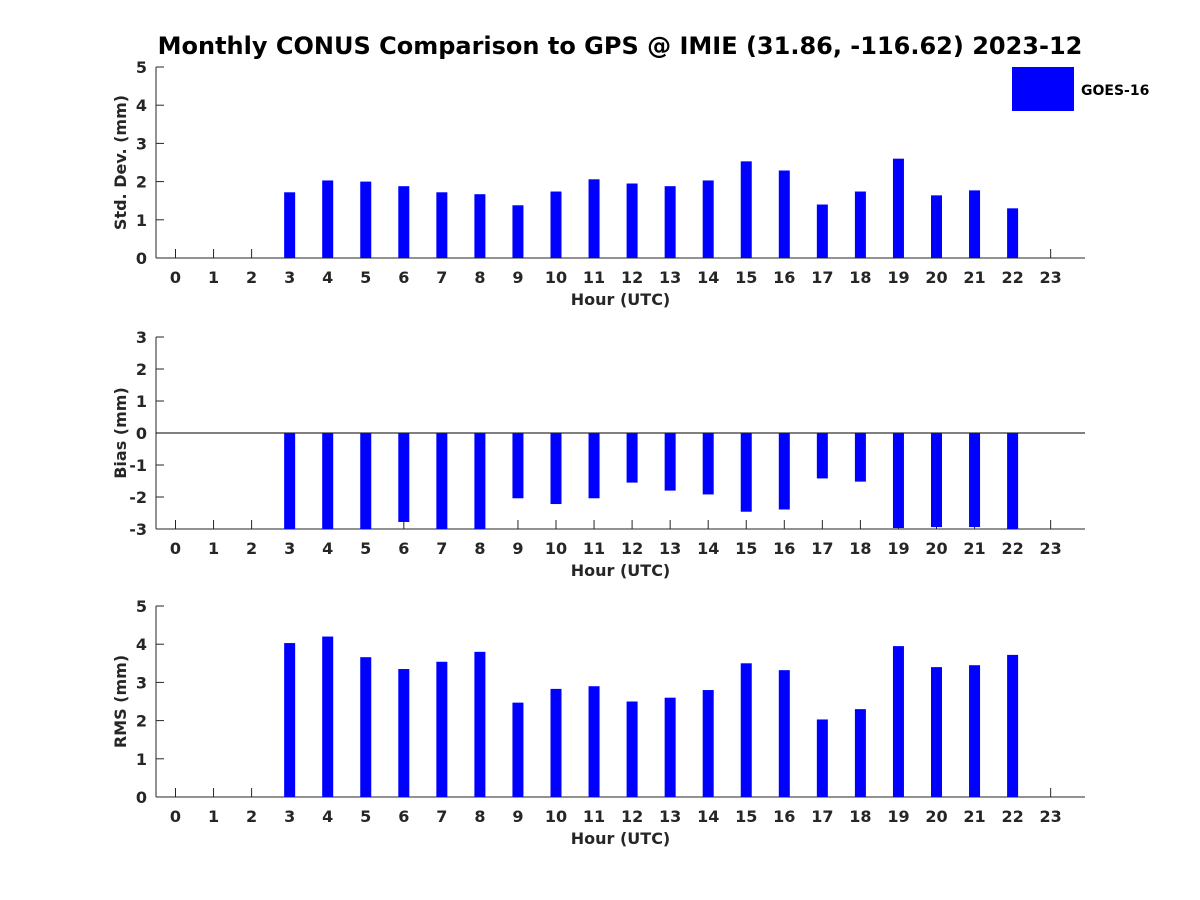 Image resolution: width=1200 pixels, height=900 pixels. I want to click on x-tick-label: 5, so click(365, 548).